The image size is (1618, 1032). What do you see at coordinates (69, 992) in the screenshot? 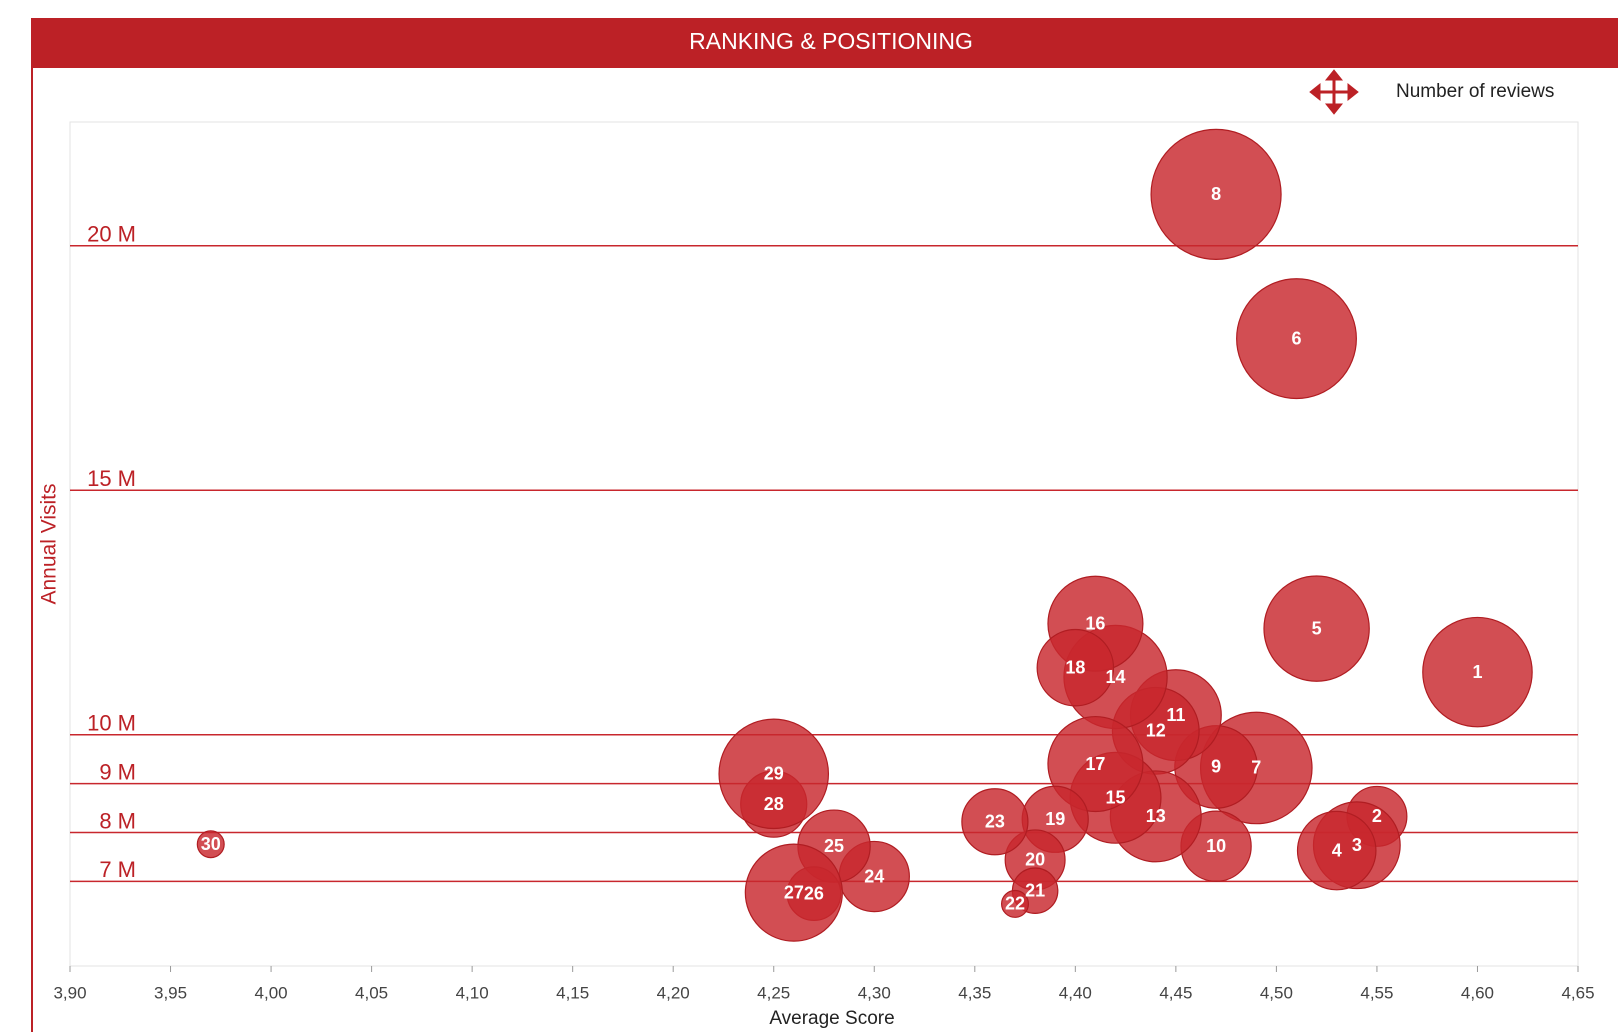
I see `x-tick-label: 3,90` at bounding box center [69, 992].